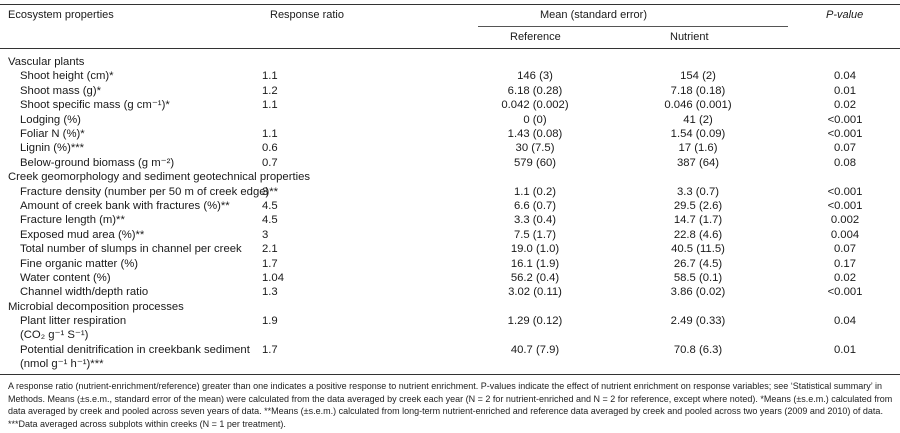 The height and width of the screenshot is (433, 900). Describe the element at coordinates (845, 278) in the screenshot. I see `p-value-cell: 0.02` at that location.